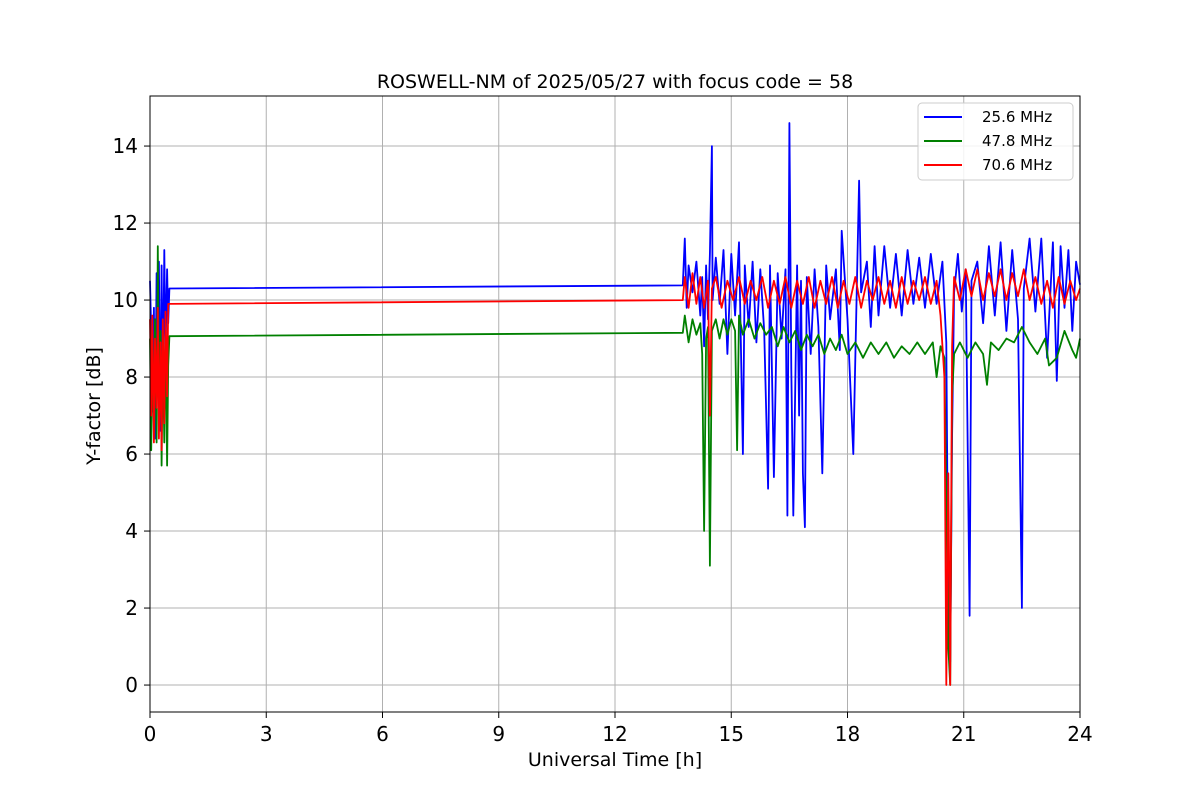 The width and height of the screenshot is (1200, 800). What do you see at coordinates (963, 734) in the screenshot?
I see `x-tick-label: 21` at bounding box center [963, 734].